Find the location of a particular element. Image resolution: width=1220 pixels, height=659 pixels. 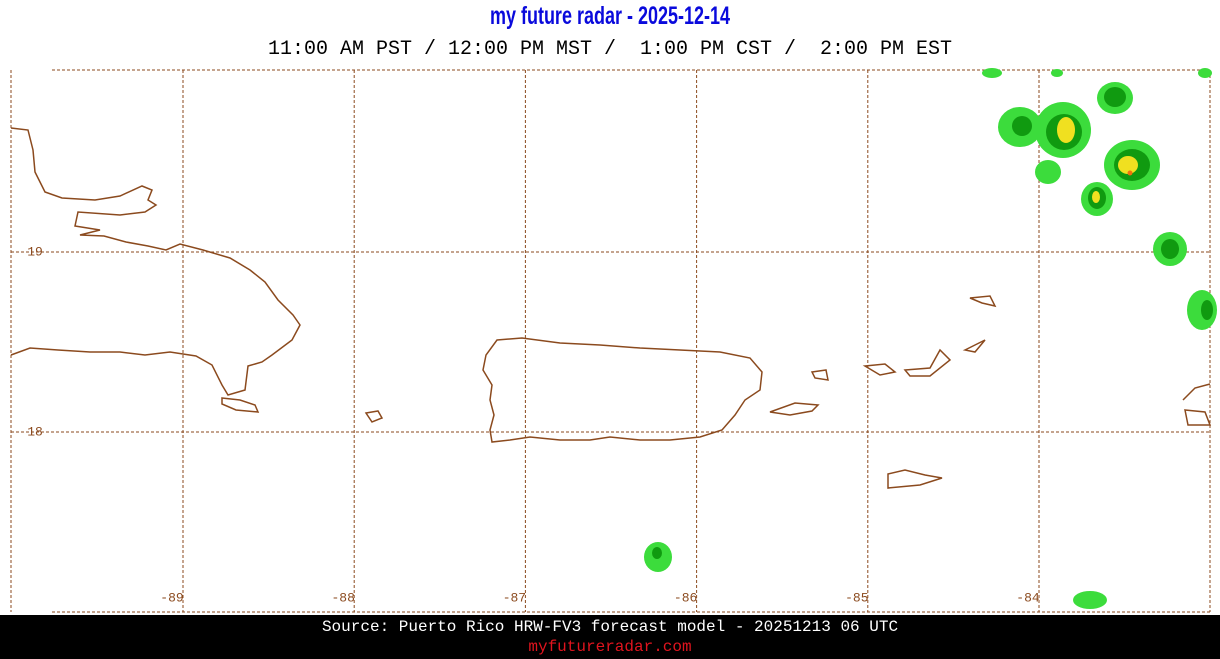

longitude-label: -84 is located at coordinates (1028, 597).